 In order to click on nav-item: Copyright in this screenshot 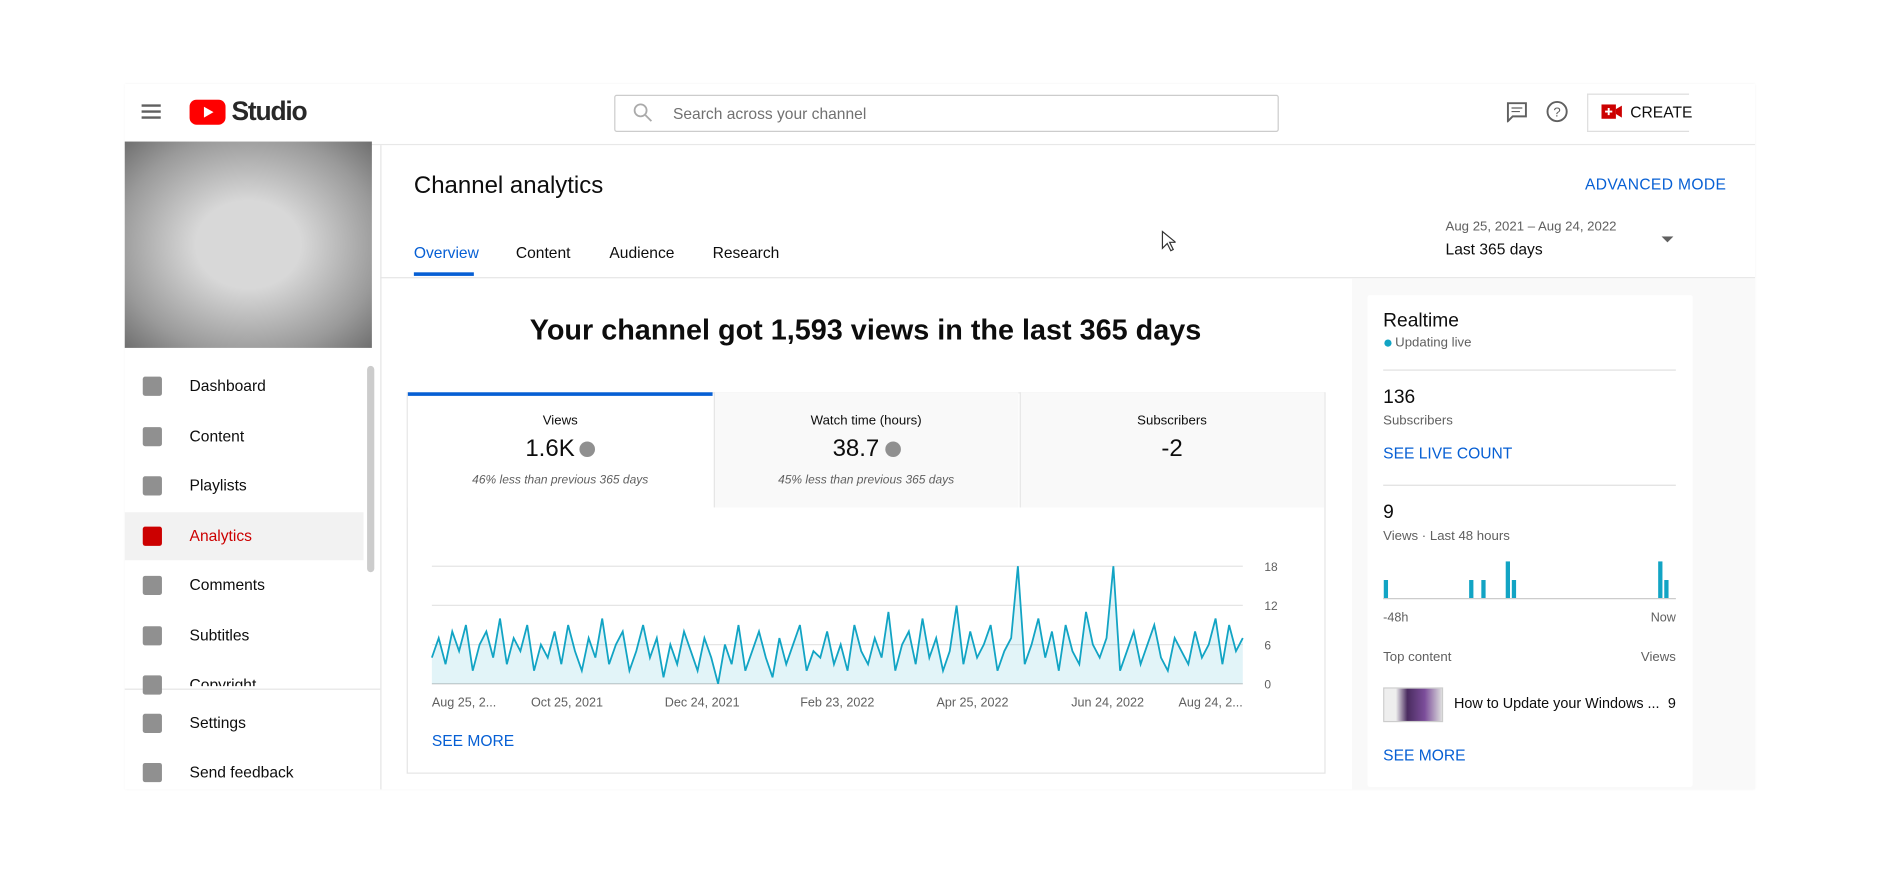, I will do `click(223, 681)`.